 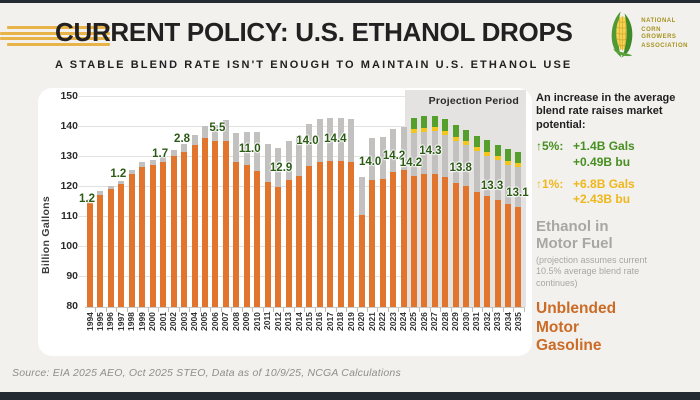 I want to click on logo-line: ASSOCIATION, so click(x=664, y=46).